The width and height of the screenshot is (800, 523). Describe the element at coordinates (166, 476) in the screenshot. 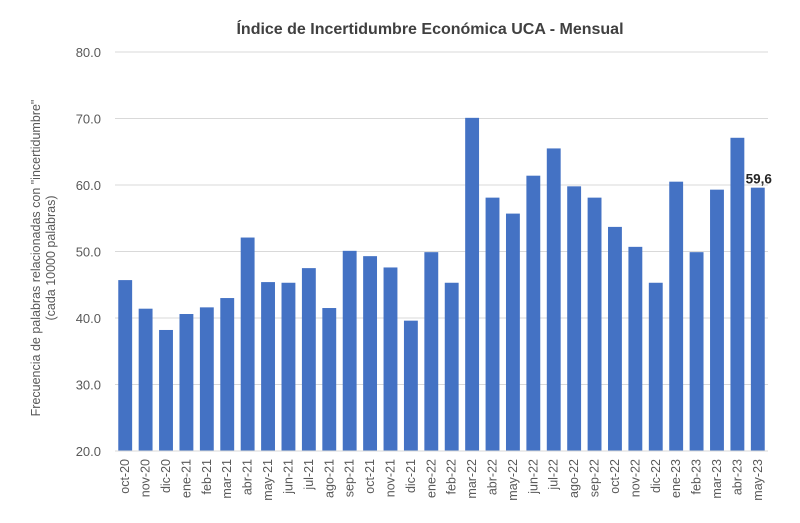

I see `x-tick-label: dic-20` at that location.